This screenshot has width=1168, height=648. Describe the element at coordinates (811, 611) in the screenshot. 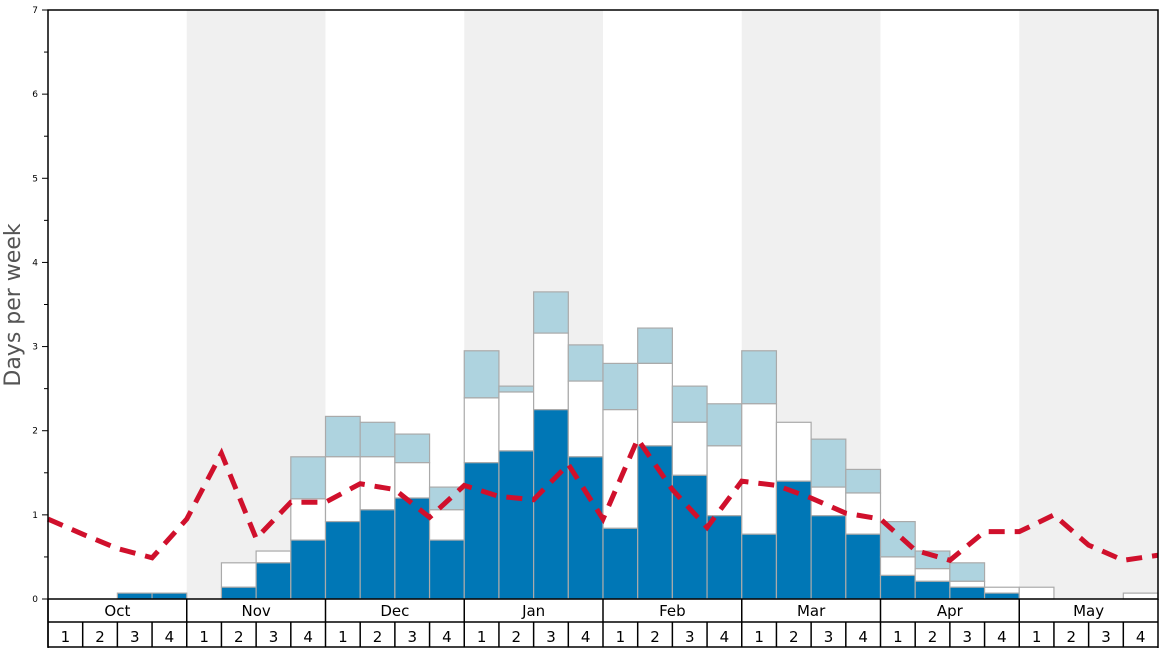

I see `month-label-mar: Mar` at that location.